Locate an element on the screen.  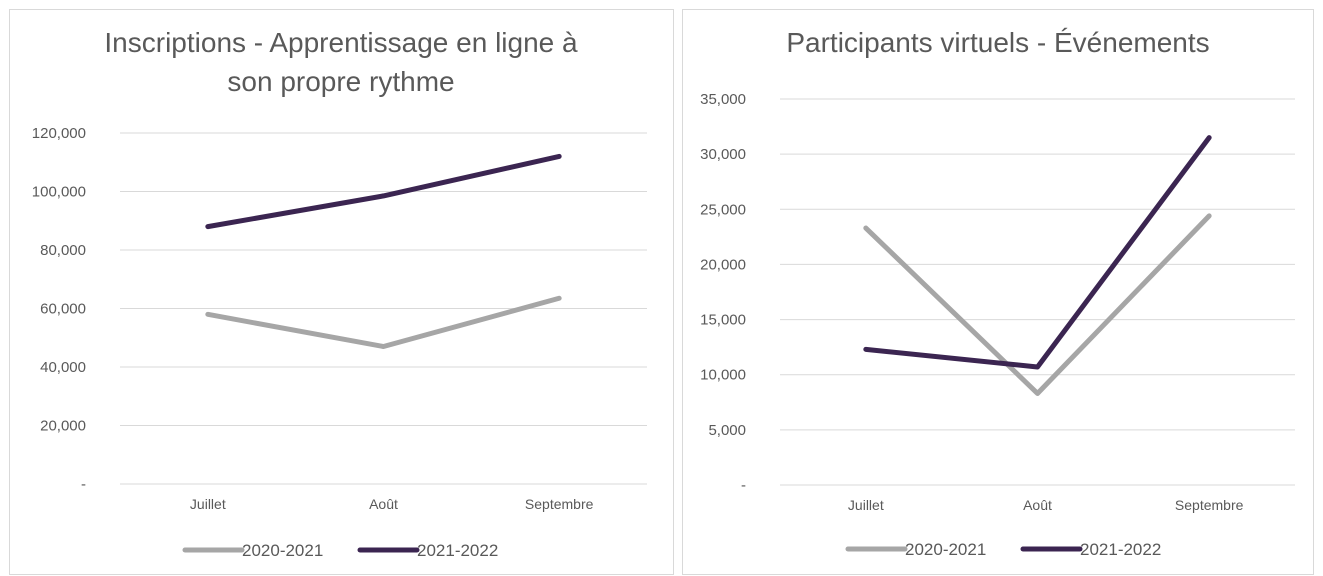
y-tick-label: 120,000 is located at coordinates (59, 133).